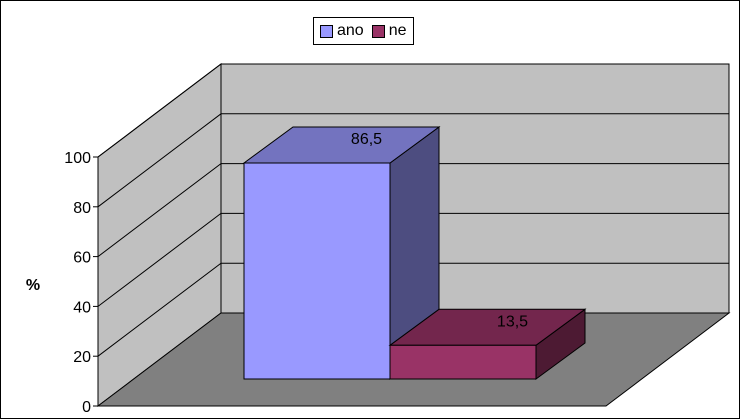  I want to click on legend-label-ano: ano, so click(350, 30).